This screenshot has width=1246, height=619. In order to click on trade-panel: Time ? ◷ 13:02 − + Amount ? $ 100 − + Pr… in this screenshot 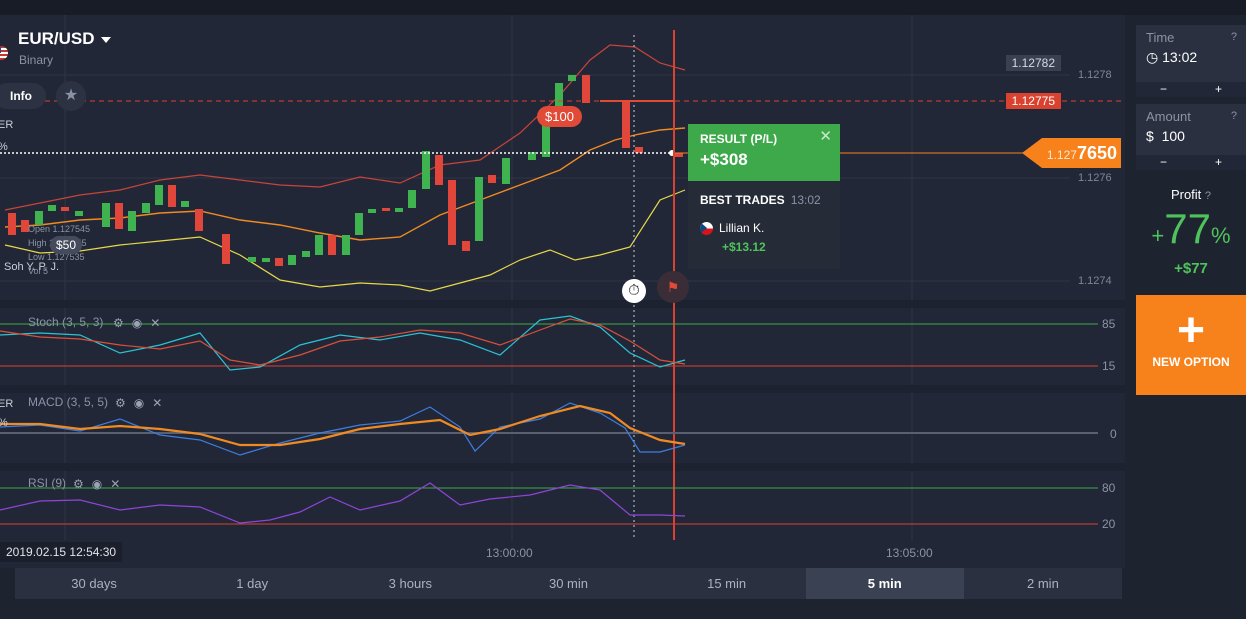, I will do `click(1185, 317)`.